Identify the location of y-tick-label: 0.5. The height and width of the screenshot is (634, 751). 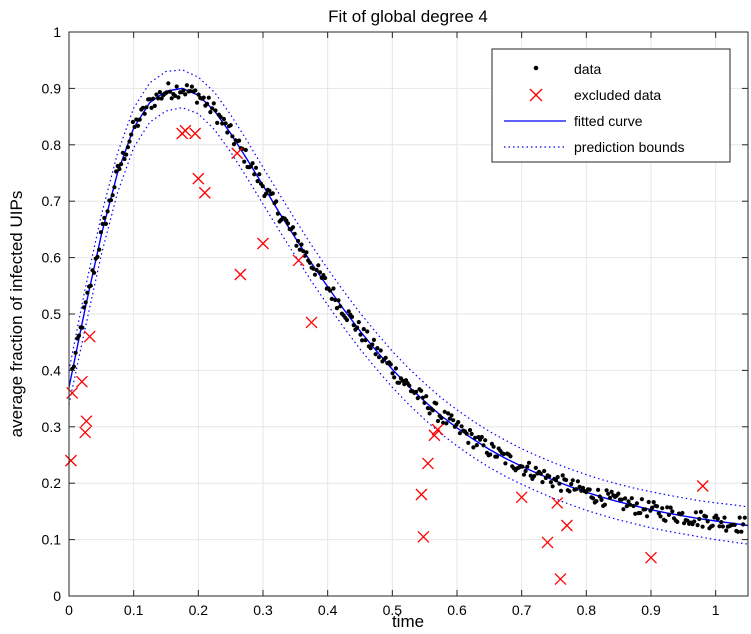
(52, 314).